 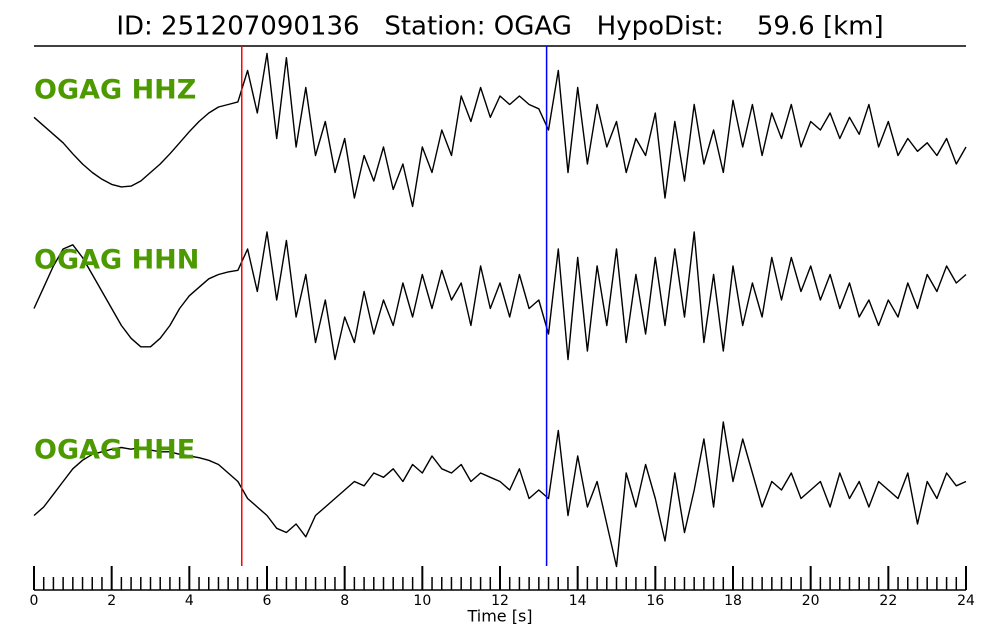 What do you see at coordinates (115, 90) in the screenshot?
I see `trace-label: OGAG HHZ` at bounding box center [115, 90].